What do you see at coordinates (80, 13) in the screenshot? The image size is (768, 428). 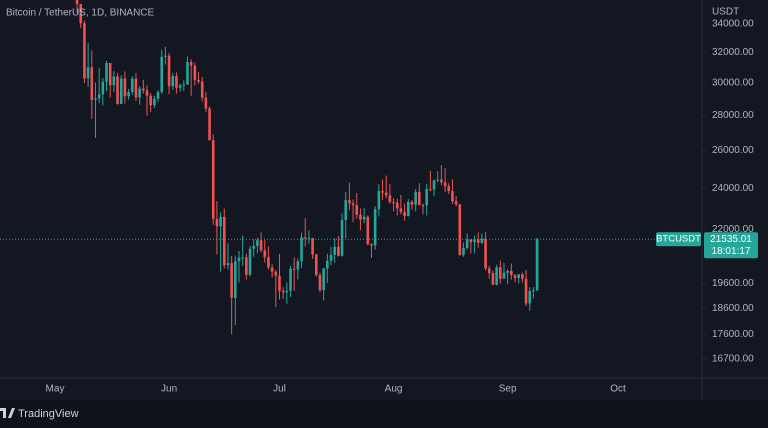 I see `chart-title: Bitcoin / TetherUS, 1D, BINANCE` at bounding box center [80, 13].